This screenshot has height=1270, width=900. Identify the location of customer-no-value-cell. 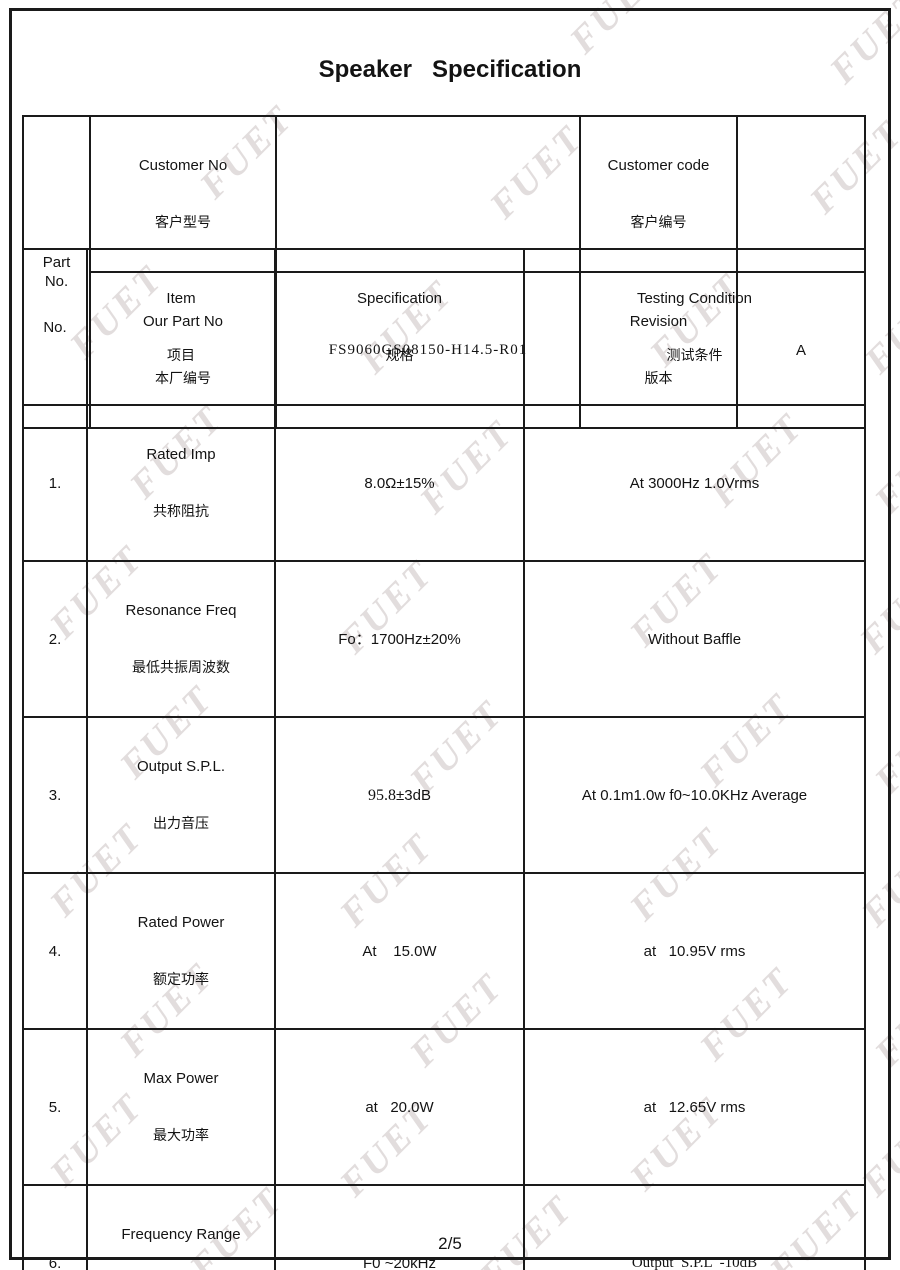
(428, 194).